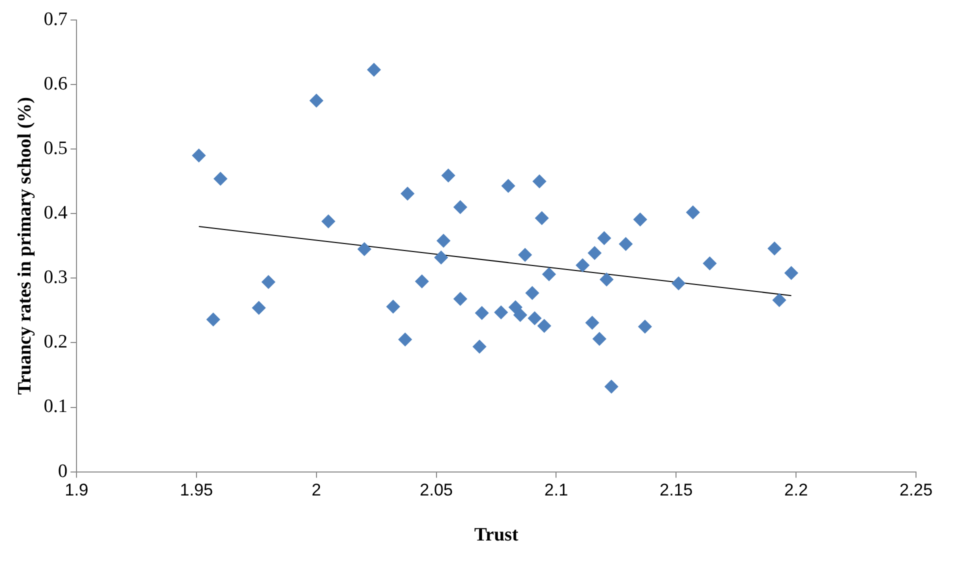  I want to click on y-axis-title: Truancy rates in primary school (%), so click(25, 245).